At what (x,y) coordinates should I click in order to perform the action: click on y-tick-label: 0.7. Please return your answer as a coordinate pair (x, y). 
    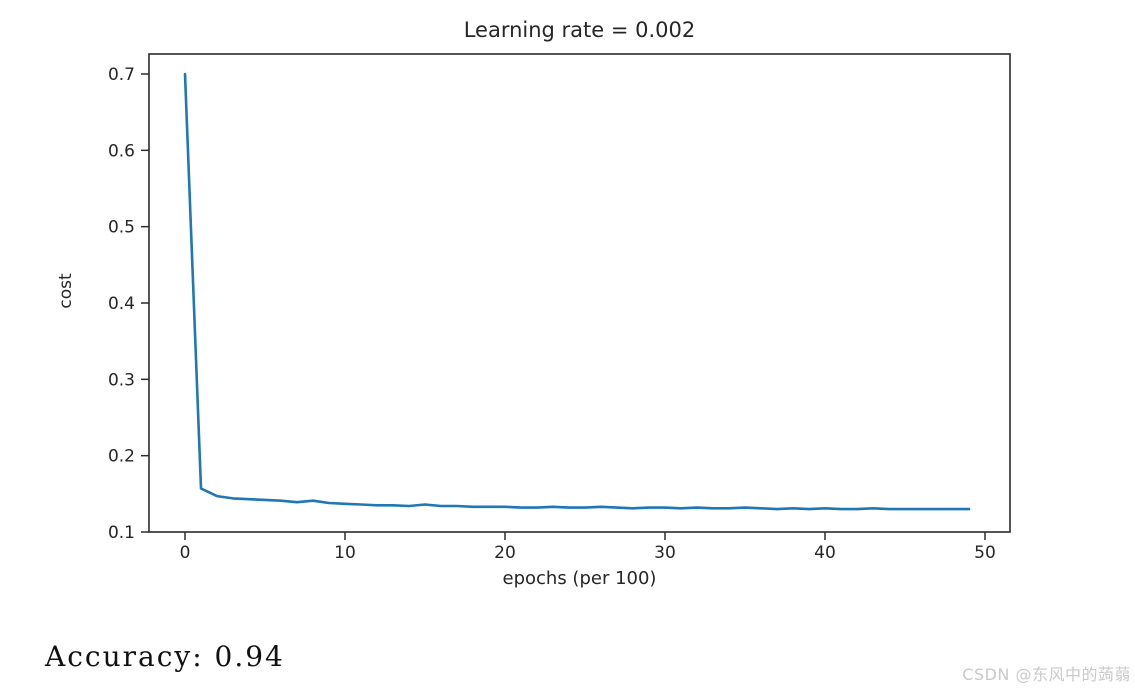
    Looking at the image, I should click on (121, 75).